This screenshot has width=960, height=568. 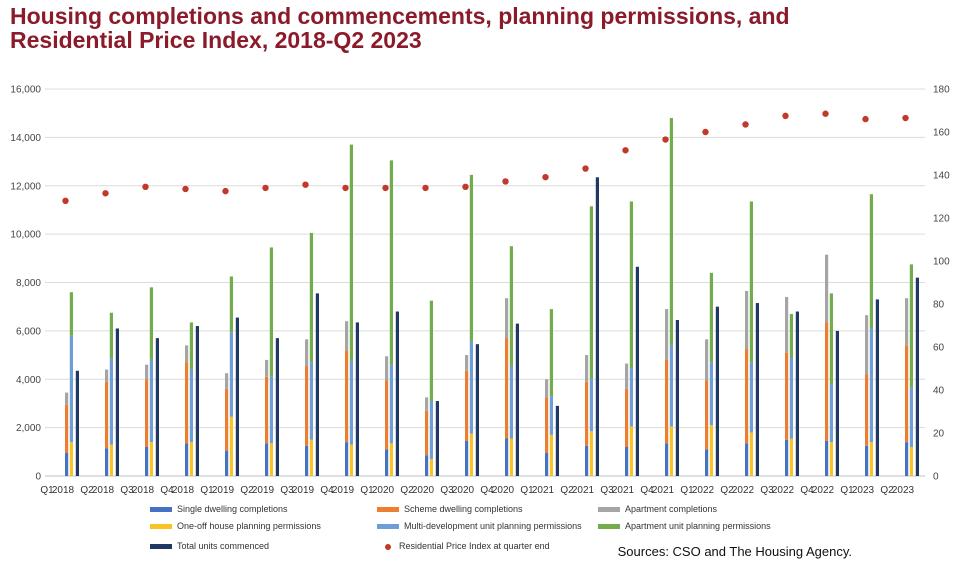 I want to click on y-right-tick-label: 20, so click(x=939, y=434).